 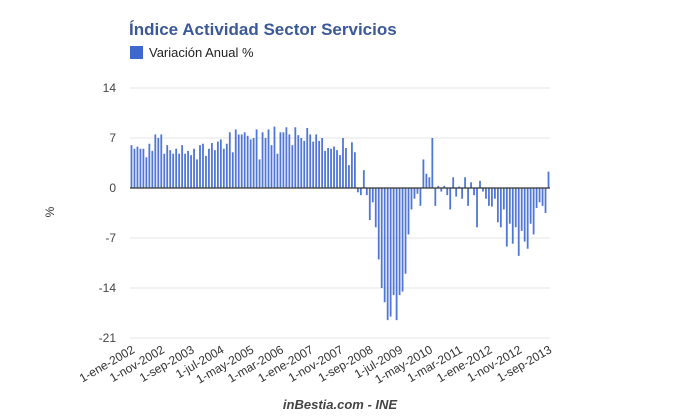 I want to click on y-tick-label: 7, so click(x=112, y=138).